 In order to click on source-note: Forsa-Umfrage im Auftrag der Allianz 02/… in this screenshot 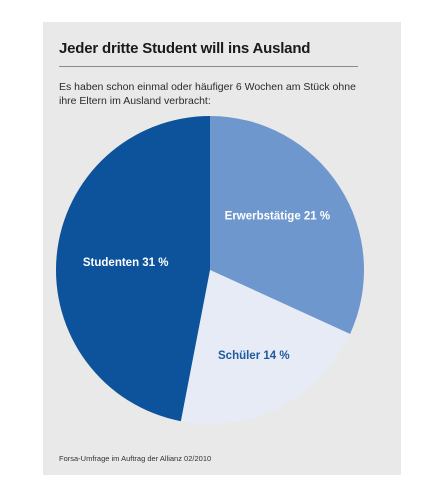, I will do `click(135, 458)`.